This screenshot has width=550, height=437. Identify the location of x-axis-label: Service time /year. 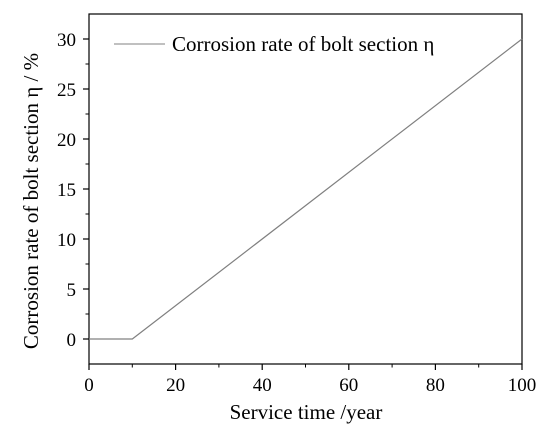
(306, 412).